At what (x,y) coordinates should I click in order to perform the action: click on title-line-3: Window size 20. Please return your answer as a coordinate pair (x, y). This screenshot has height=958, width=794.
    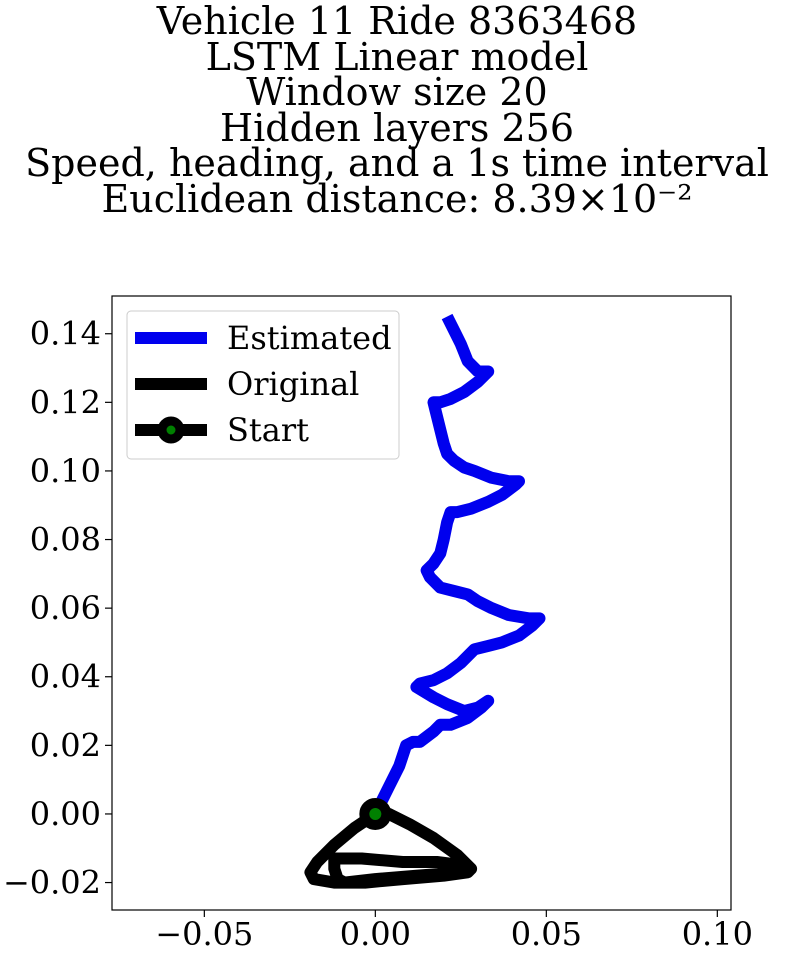
    Looking at the image, I should click on (397, 92).